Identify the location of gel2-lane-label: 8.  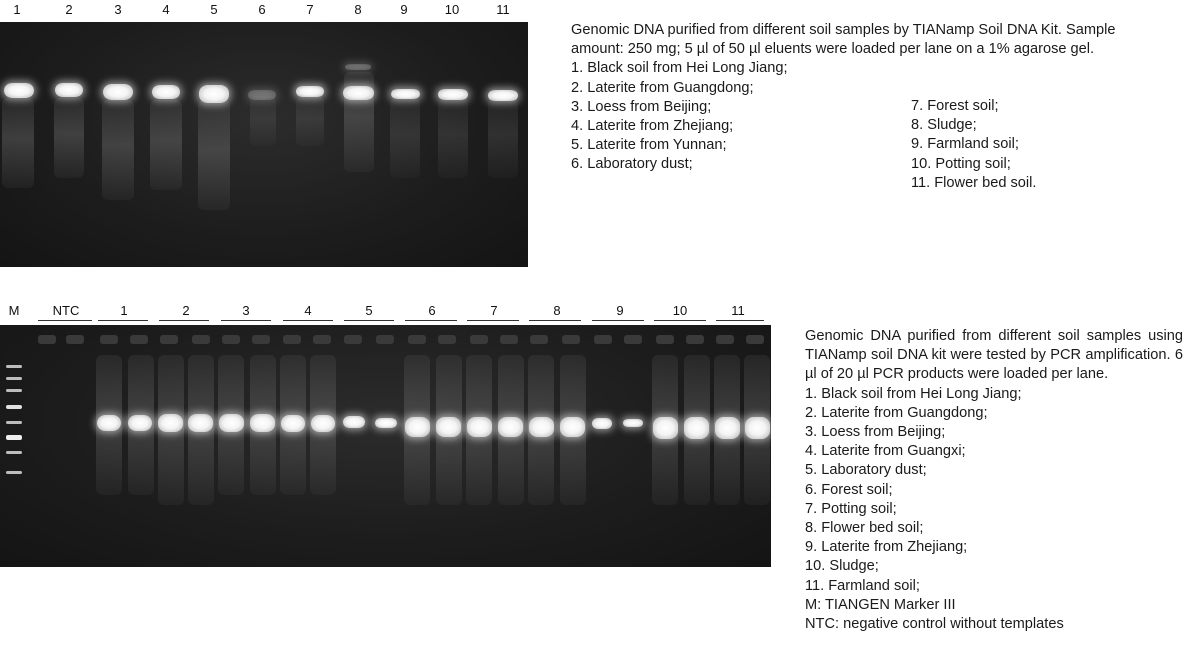
(557, 310).